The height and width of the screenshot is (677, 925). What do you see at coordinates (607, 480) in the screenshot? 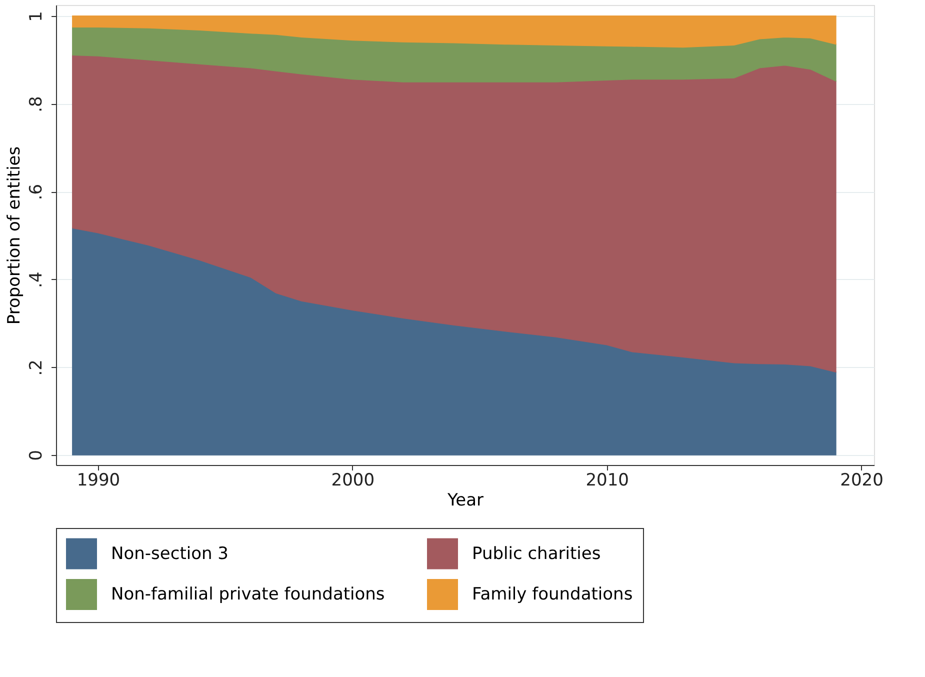
I see `x-tick-label: 2010` at bounding box center [607, 480].